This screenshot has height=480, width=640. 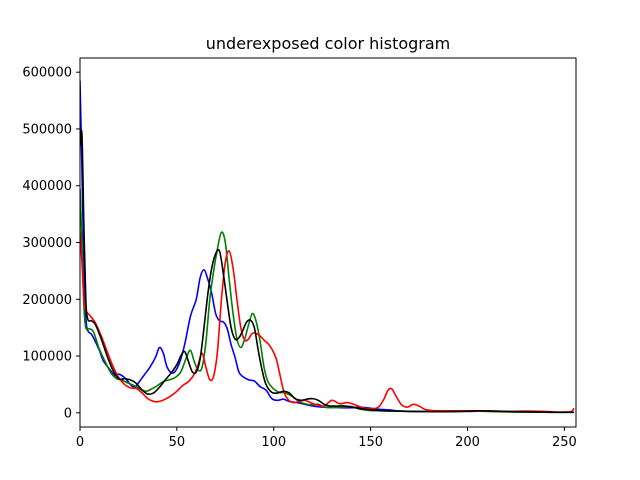 I want to click on y-tick-label: 600000, so click(x=47, y=73).